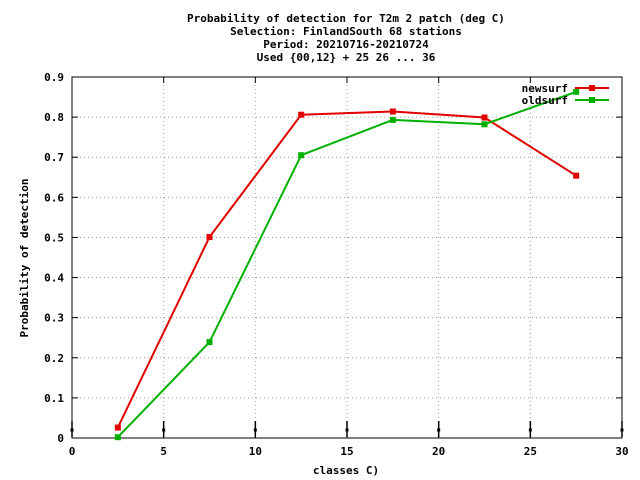 The width and height of the screenshot is (640, 480). I want to click on x-tick-label: 5, so click(163, 451).